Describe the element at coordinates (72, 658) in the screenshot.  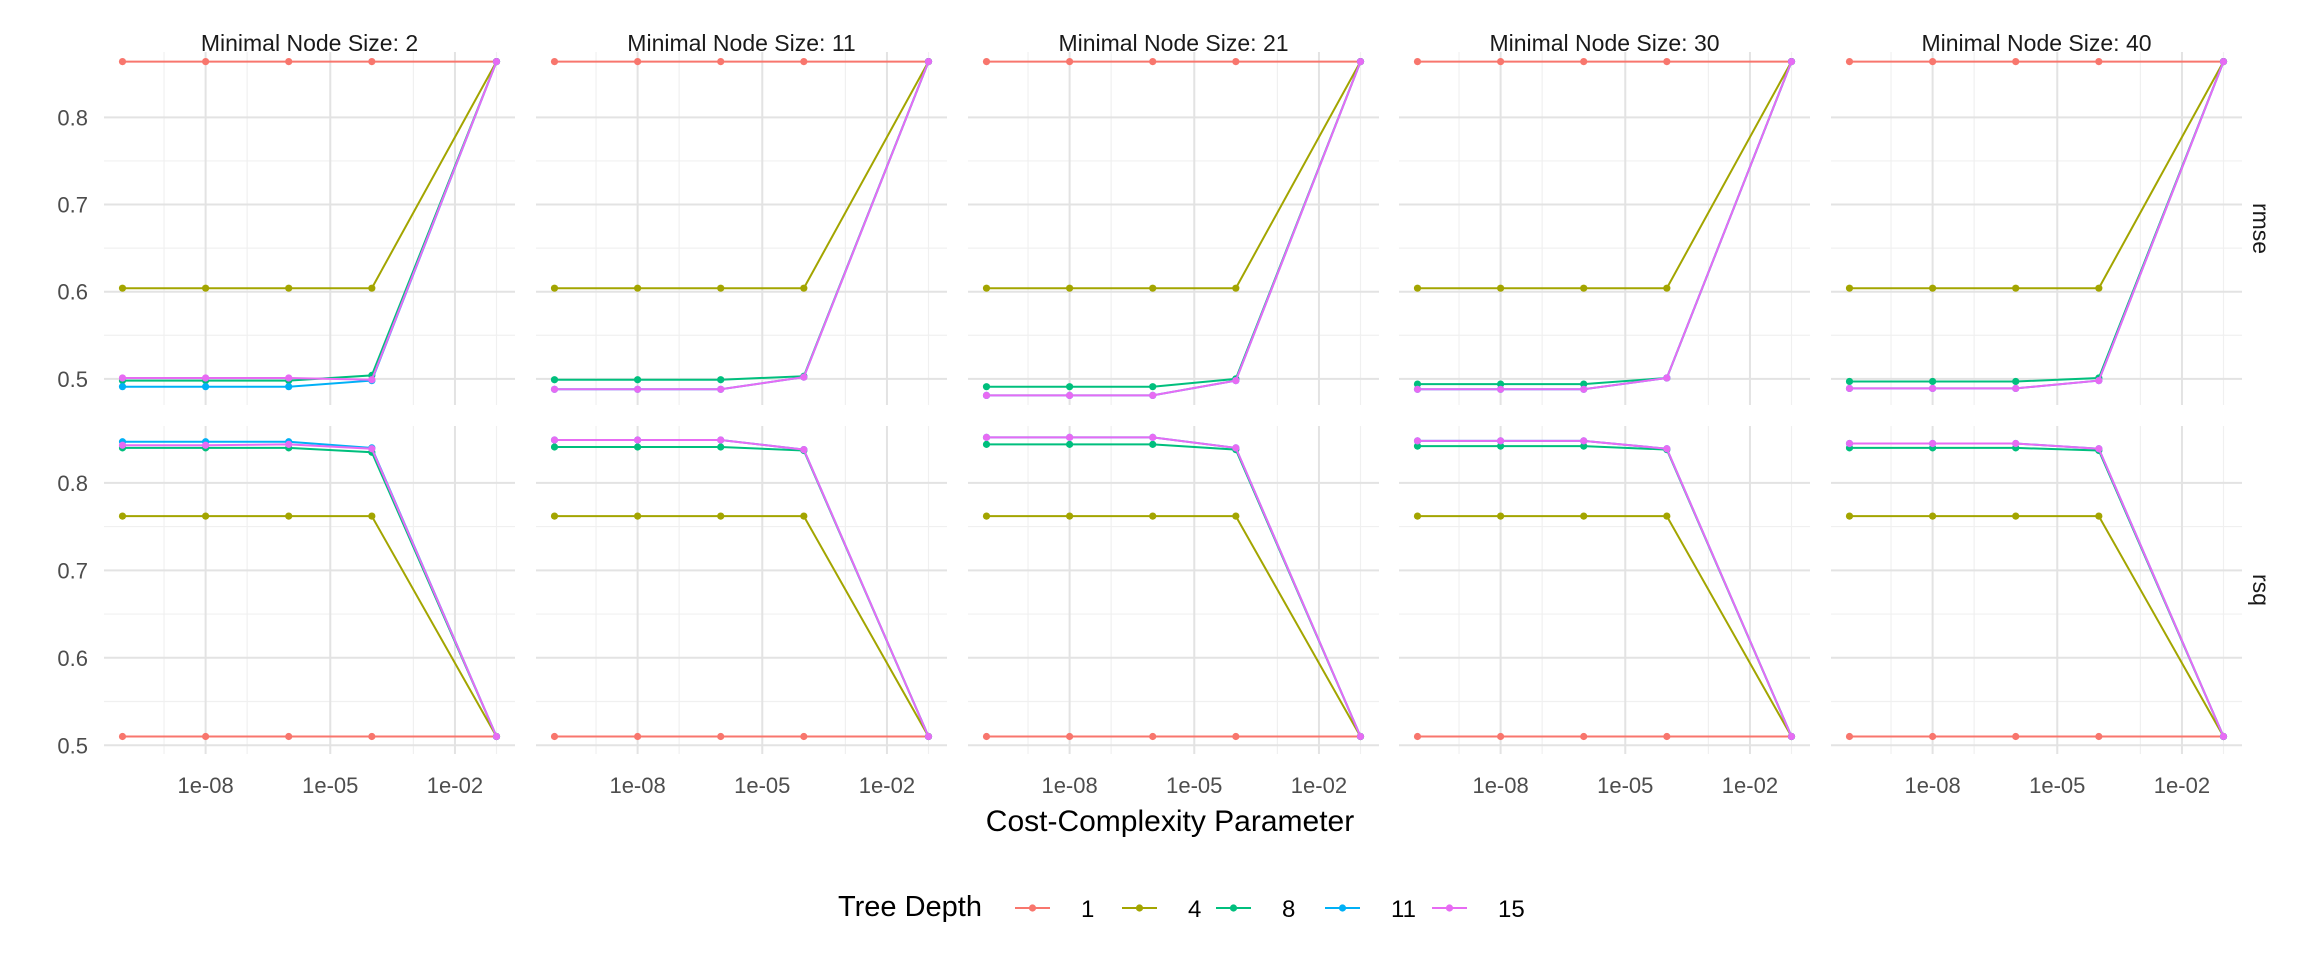
I see `y-tick-label: 0.6` at that location.